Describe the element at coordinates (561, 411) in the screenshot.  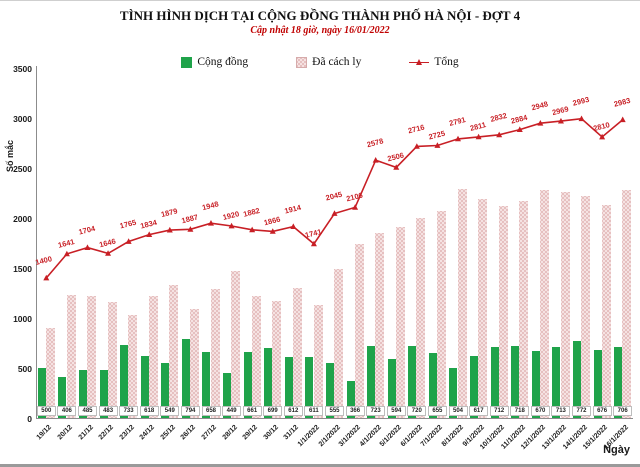
I see `bar-value-label: 713` at that location.